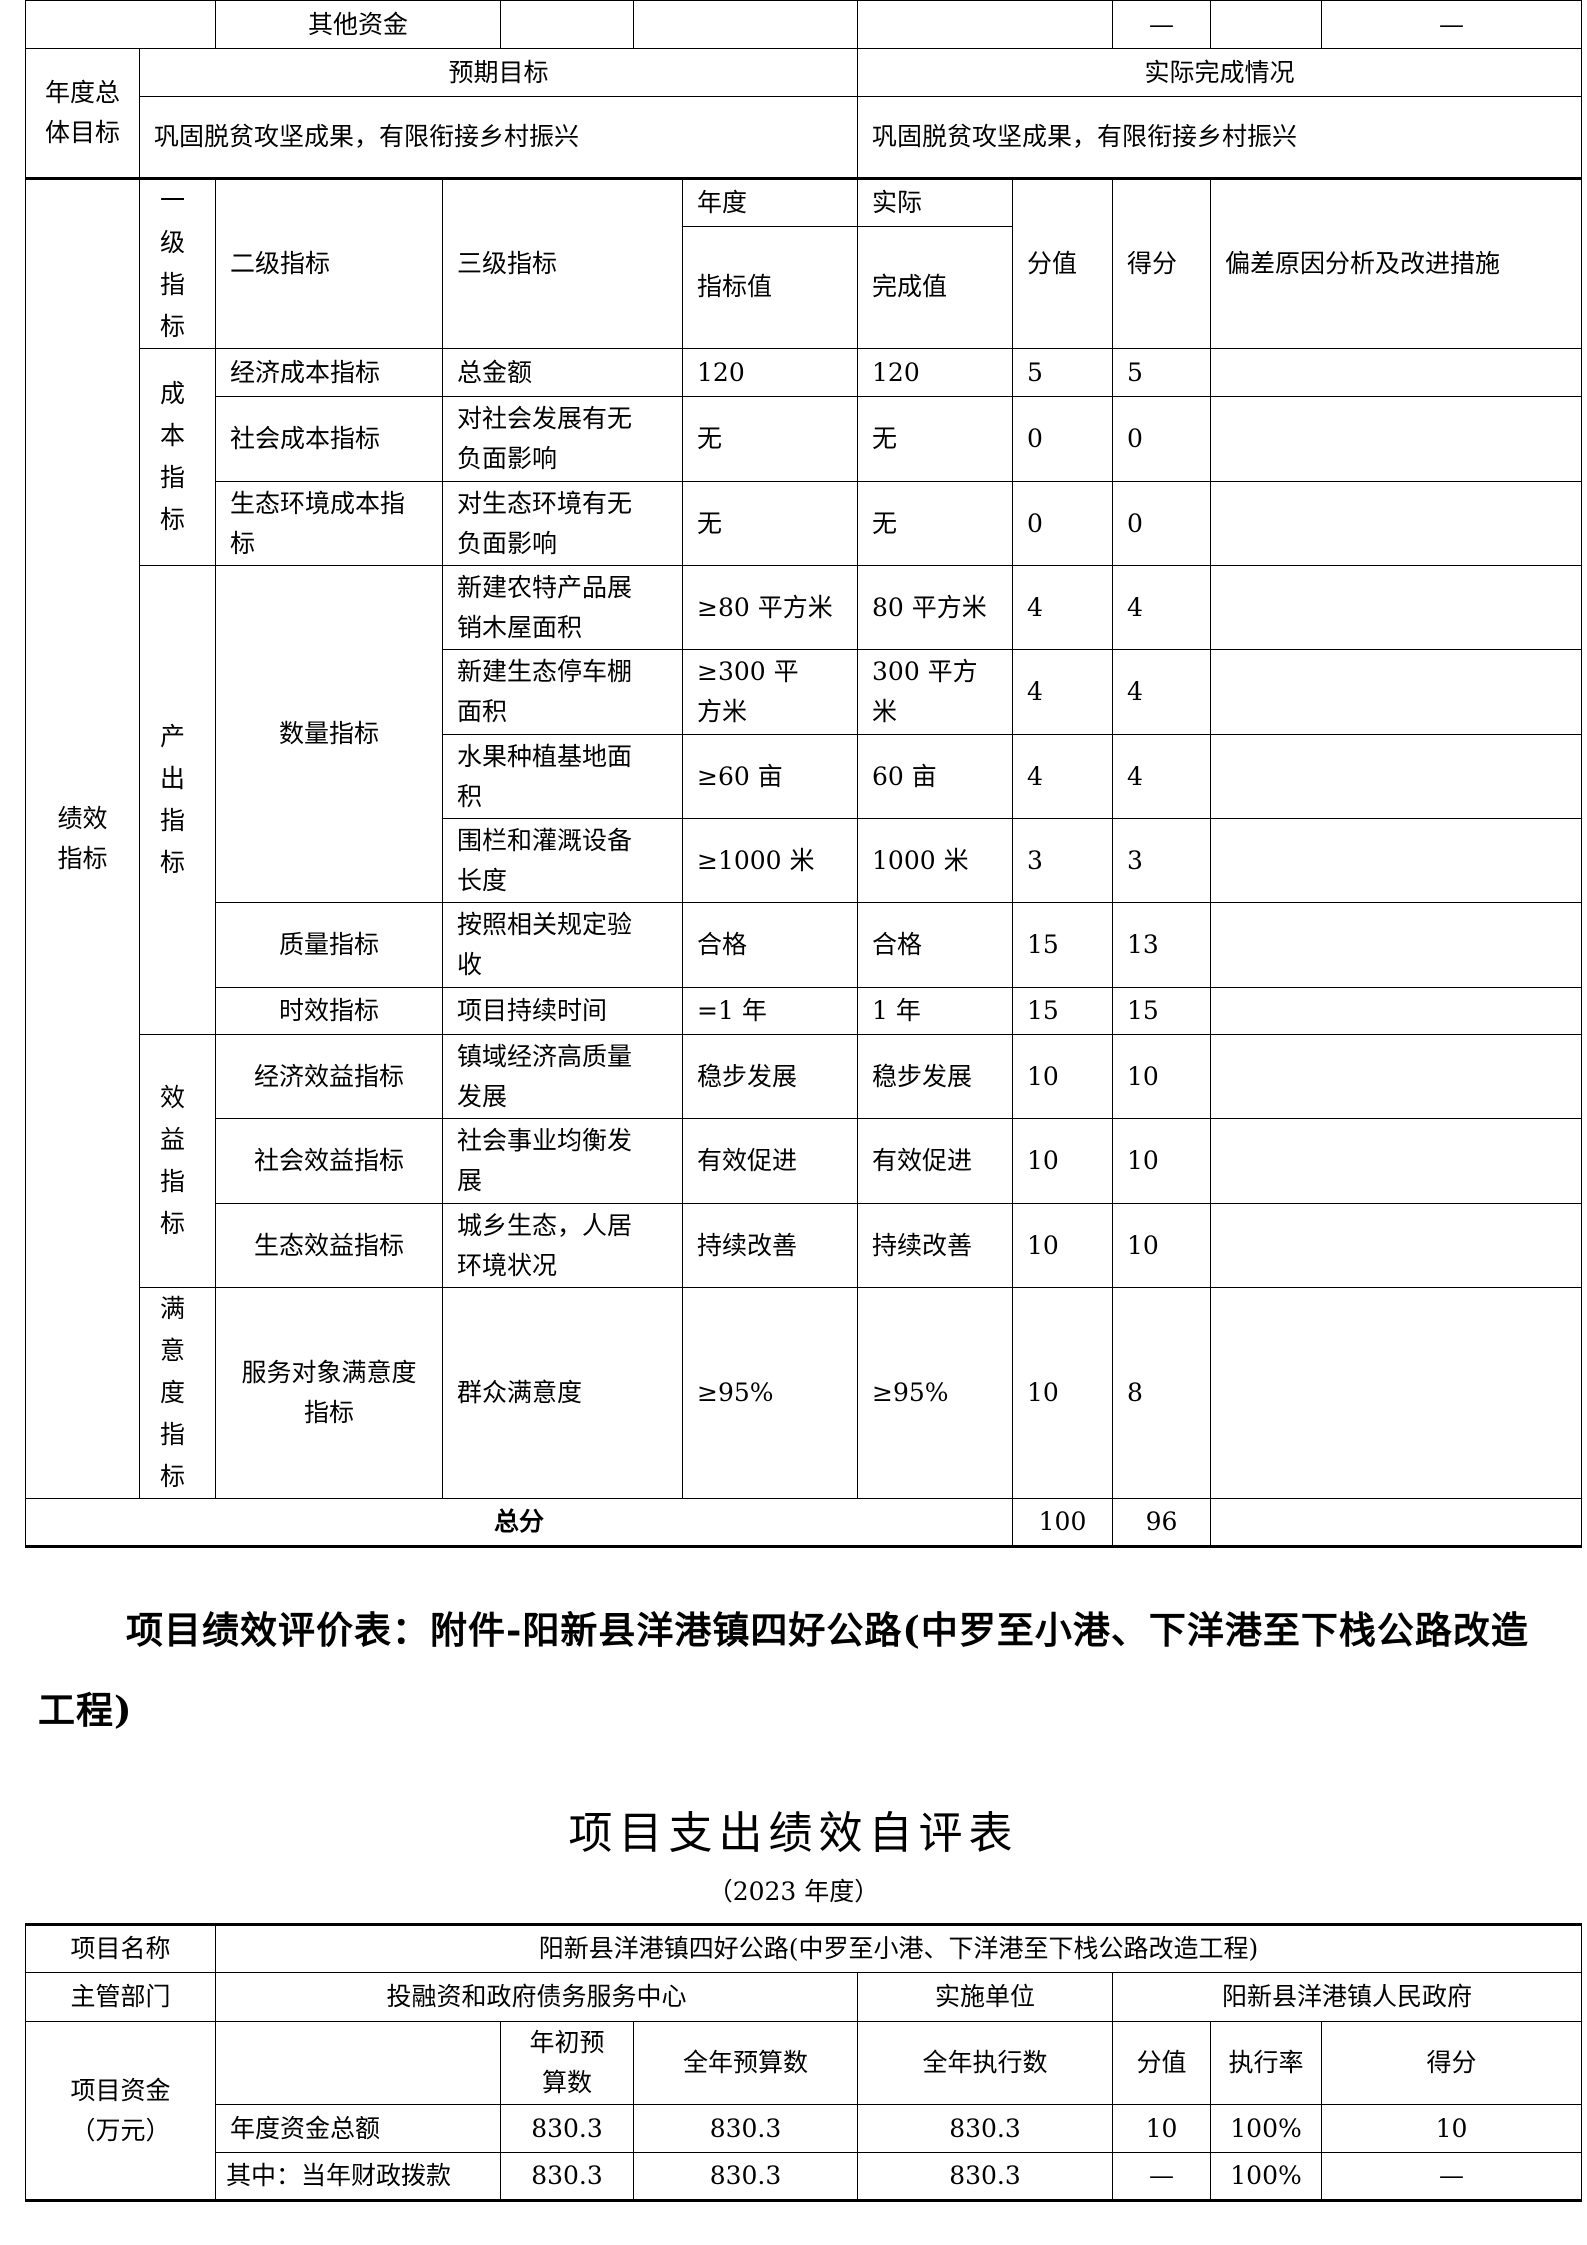  Describe the element at coordinates (498, 137) in the screenshot. I see `expected-goal: 巩固脱贫攻坚成果，有限衔接乡村振兴` at that location.